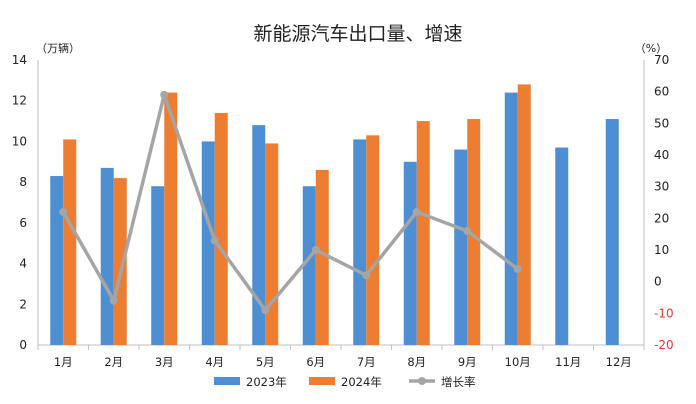  What do you see at coordinates (661, 92) in the screenshot?
I see `right-axis-tick-label: 60` at bounding box center [661, 92].